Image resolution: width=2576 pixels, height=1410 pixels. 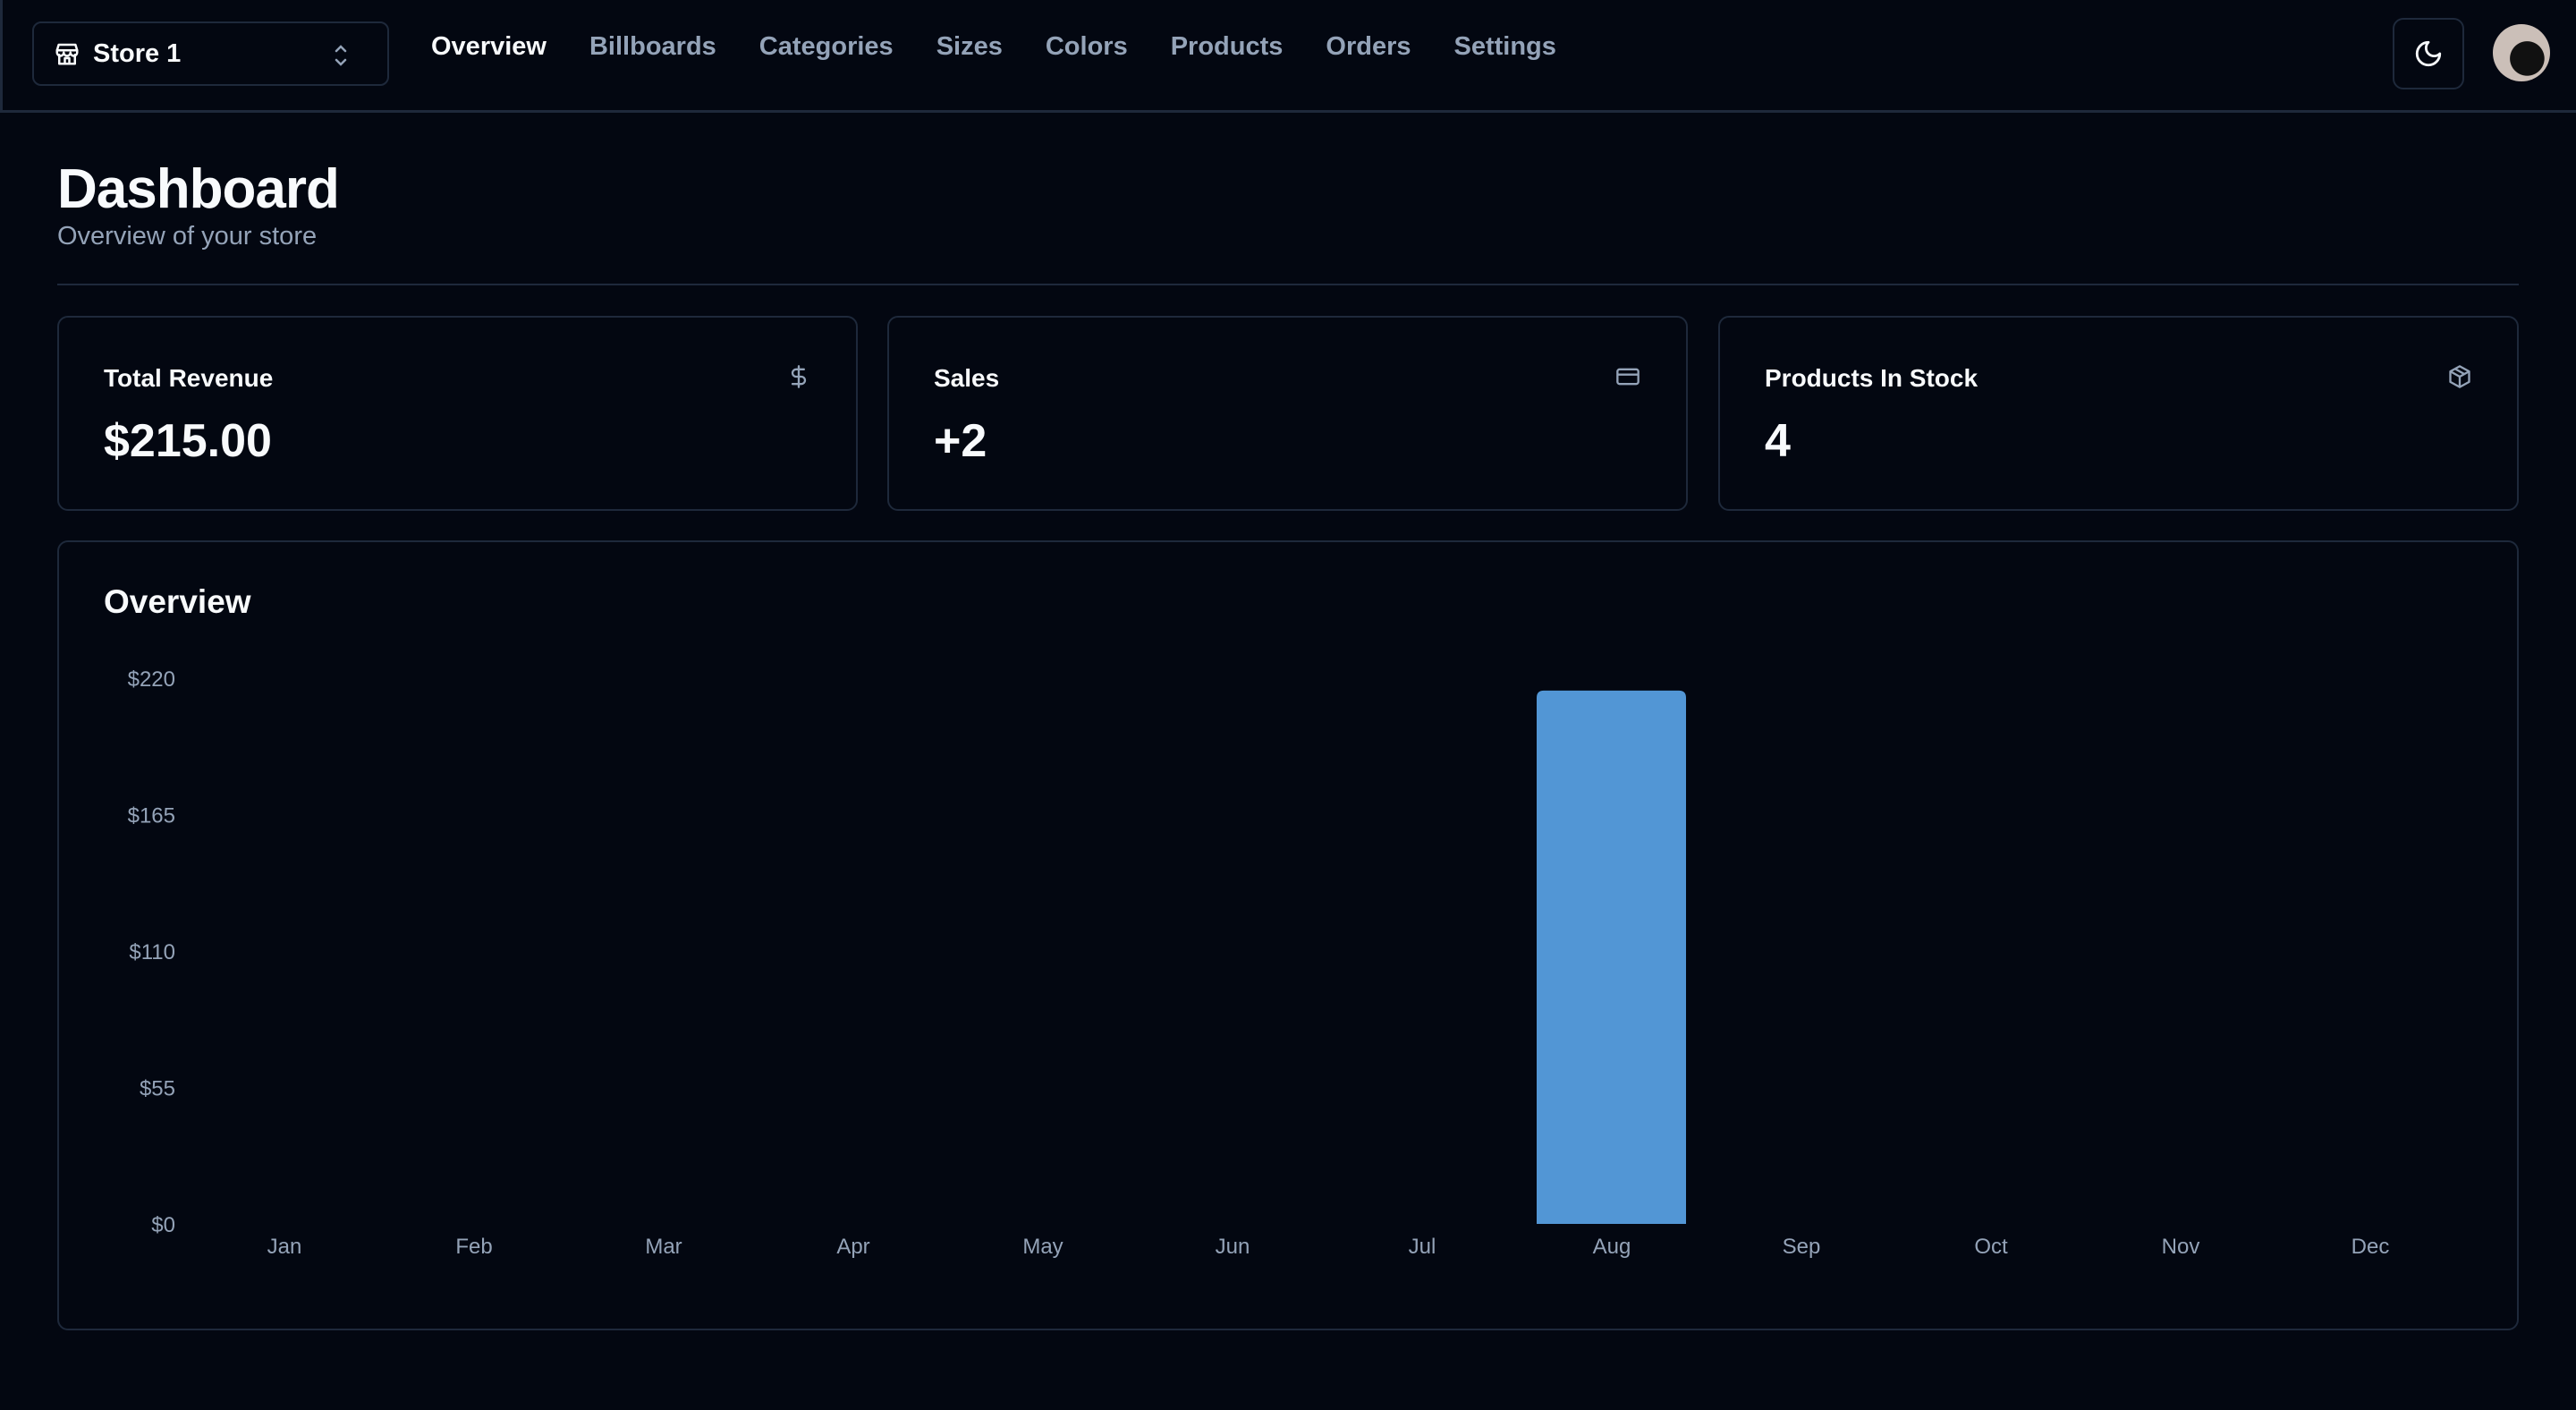 I want to click on nav-overview: Overview, so click(x=489, y=47).